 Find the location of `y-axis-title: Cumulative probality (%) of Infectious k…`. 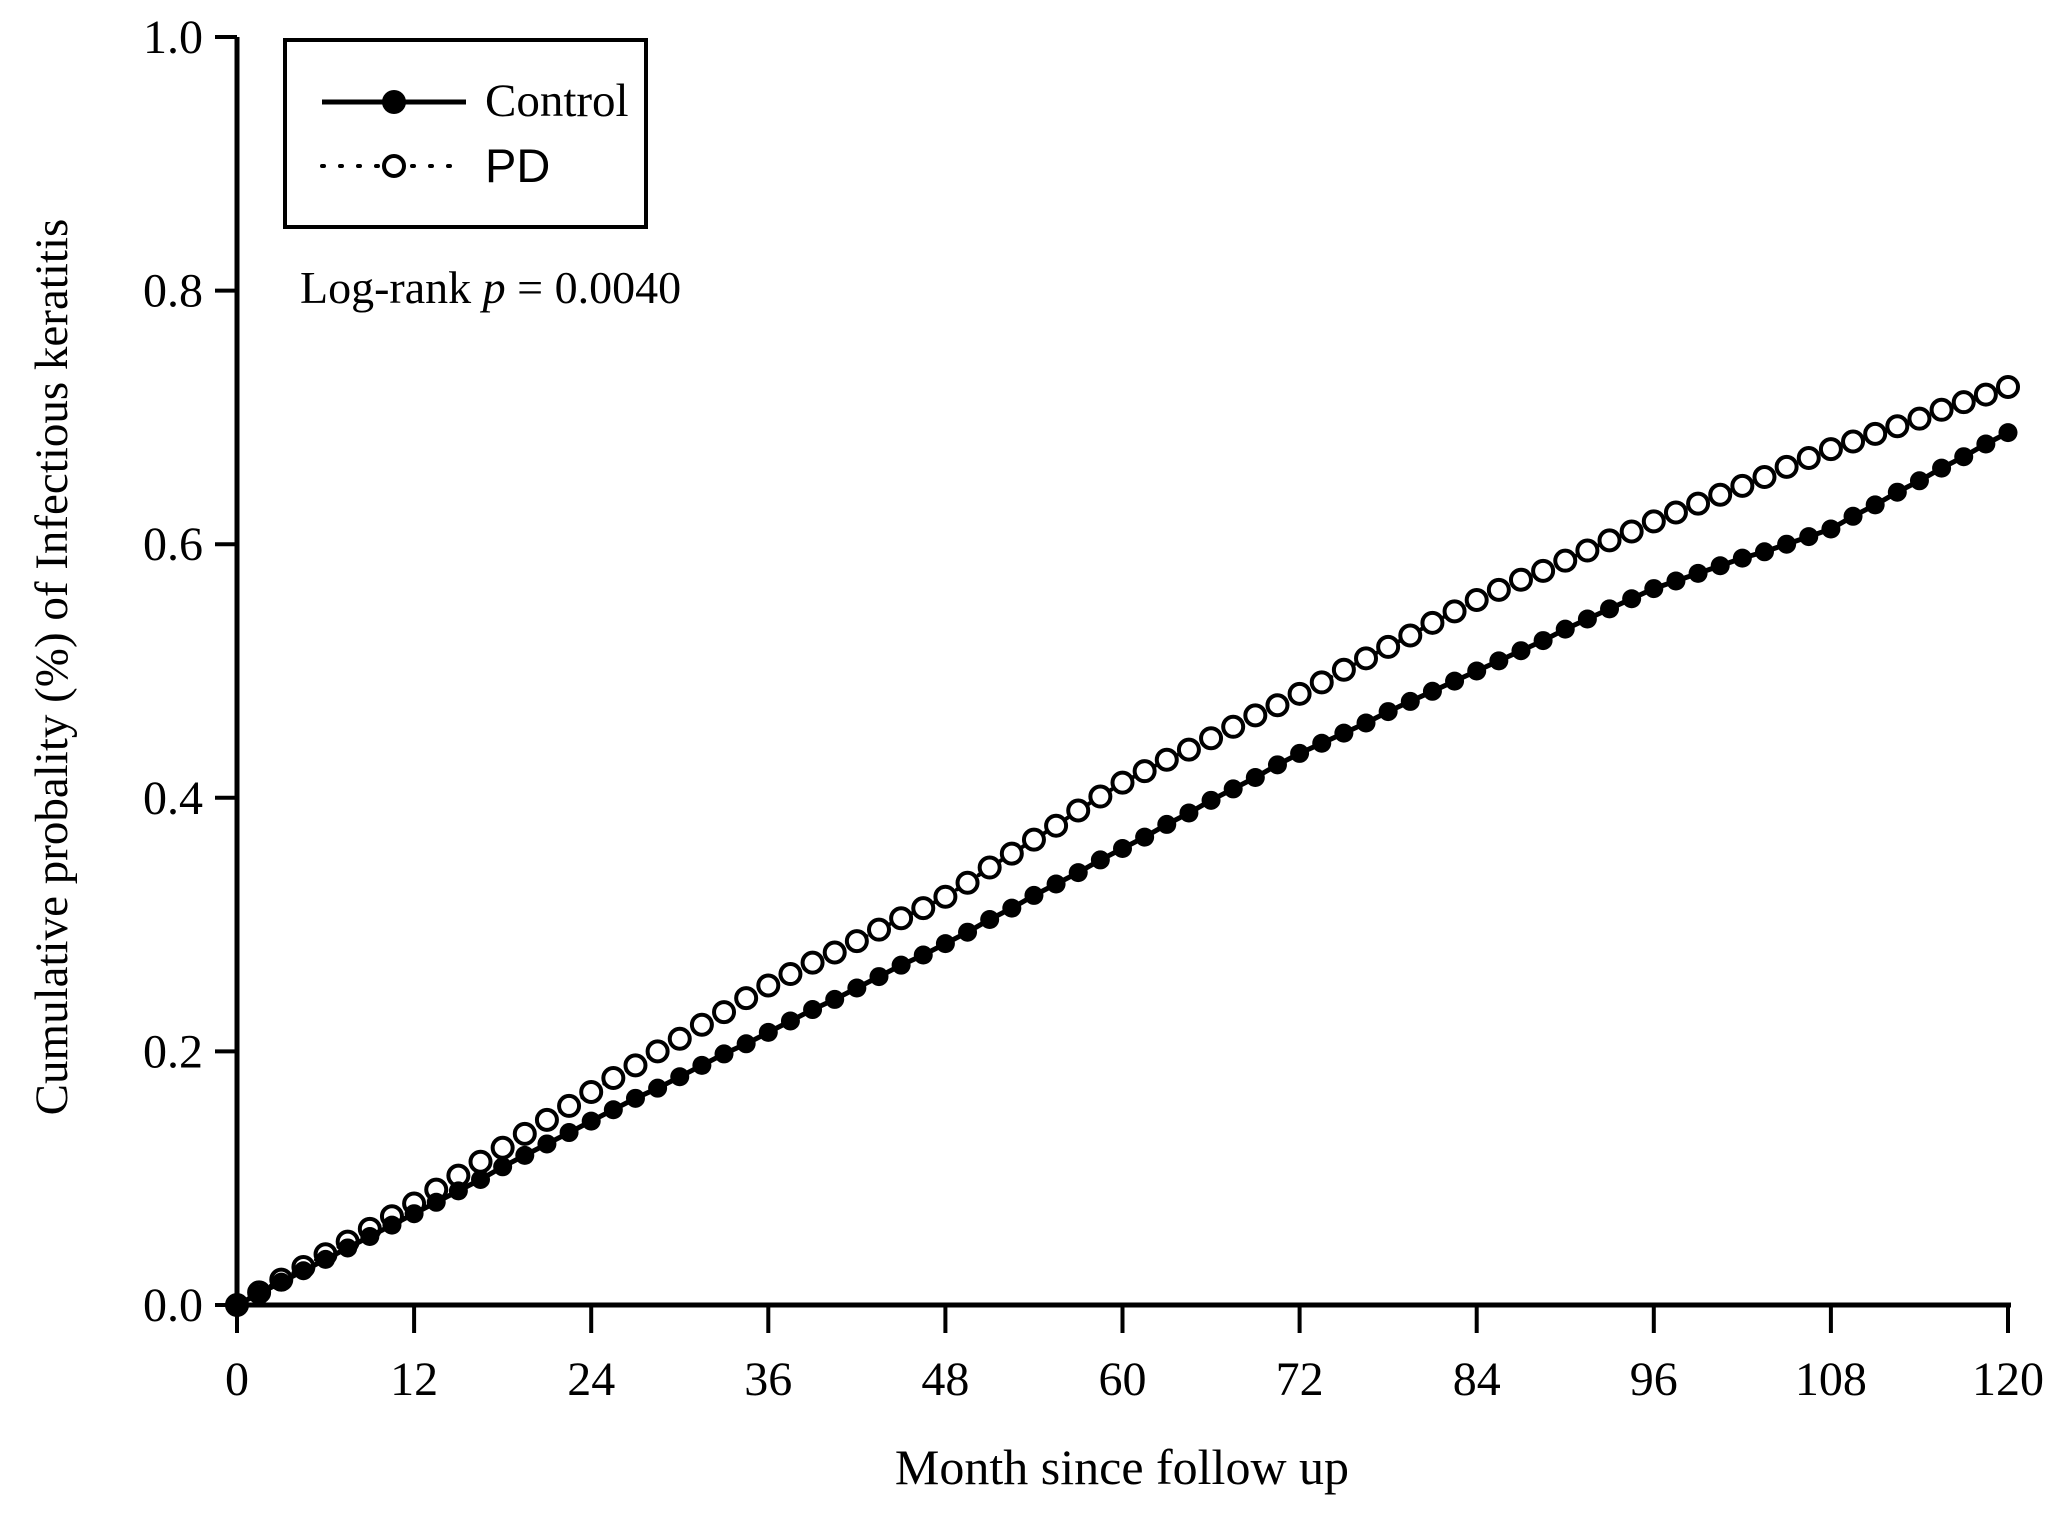

y-axis-title: Cumulative probality (%) of Infectious k… is located at coordinates (52, 667).